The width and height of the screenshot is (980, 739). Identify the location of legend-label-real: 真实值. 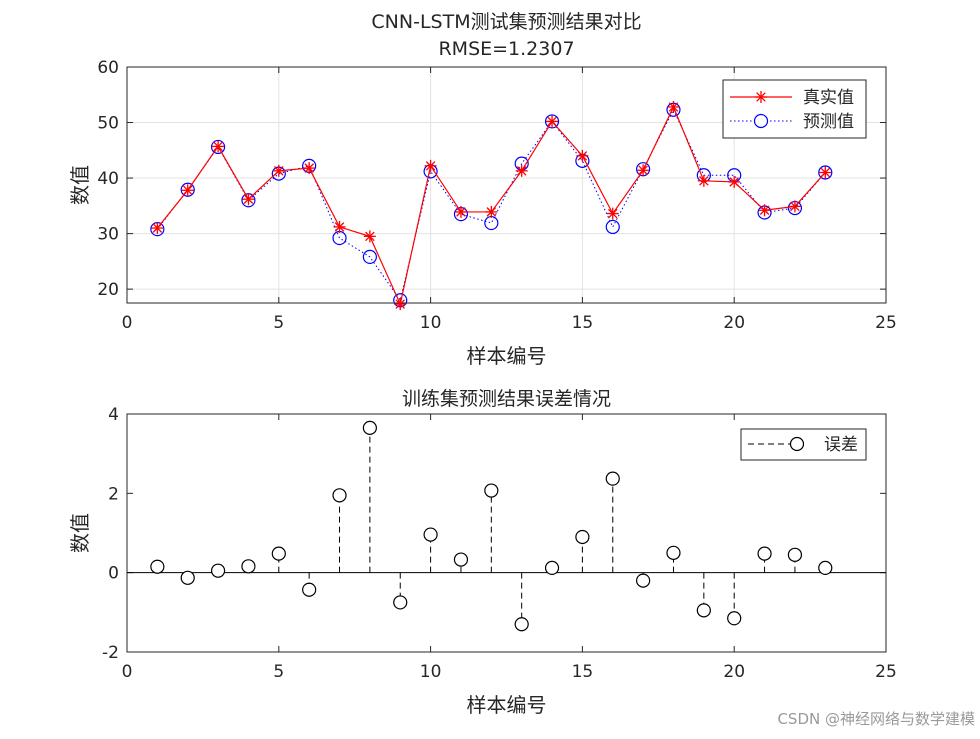
(828, 98).